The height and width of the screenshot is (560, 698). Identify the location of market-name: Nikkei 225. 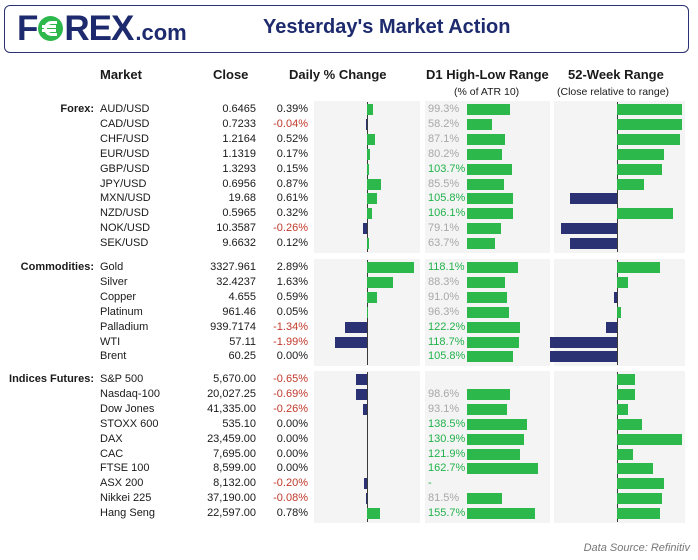
(126, 498).